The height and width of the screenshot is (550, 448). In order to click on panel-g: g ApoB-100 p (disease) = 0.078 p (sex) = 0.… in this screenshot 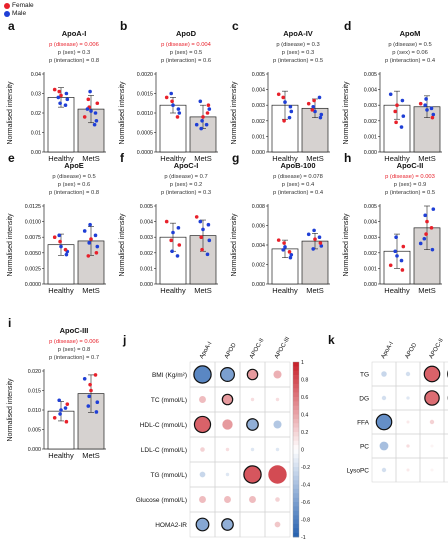, I will do `click(280, 223)`.